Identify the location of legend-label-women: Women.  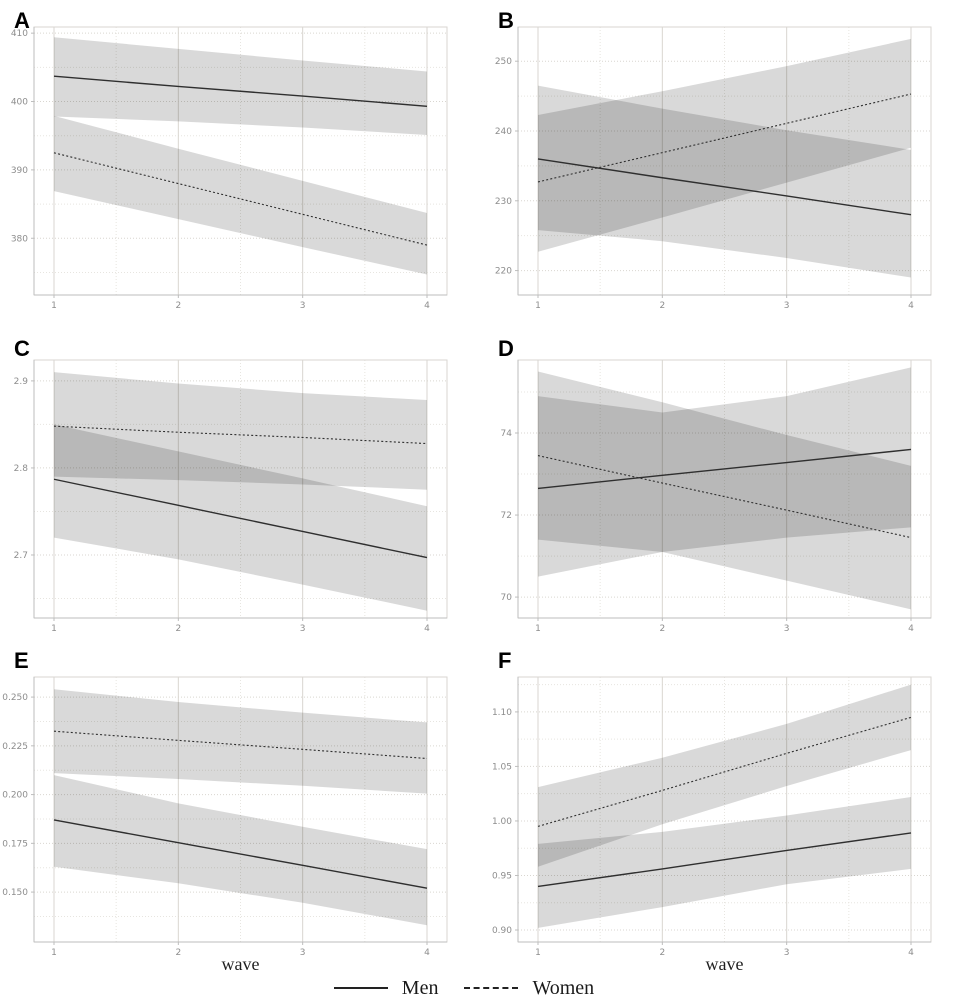
(563, 987).